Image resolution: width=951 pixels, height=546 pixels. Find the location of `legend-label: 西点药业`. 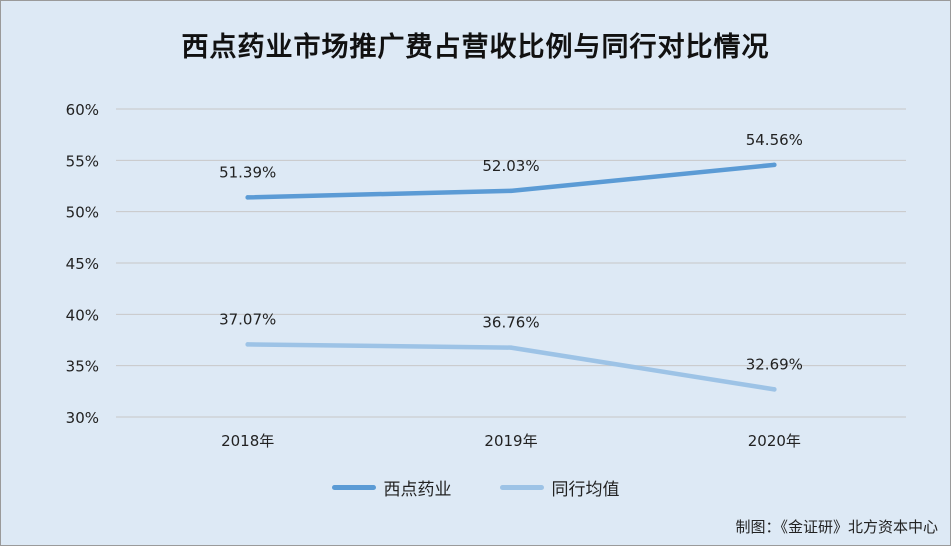

legend-label: 西点药业 is located at coordinates (417, 490).